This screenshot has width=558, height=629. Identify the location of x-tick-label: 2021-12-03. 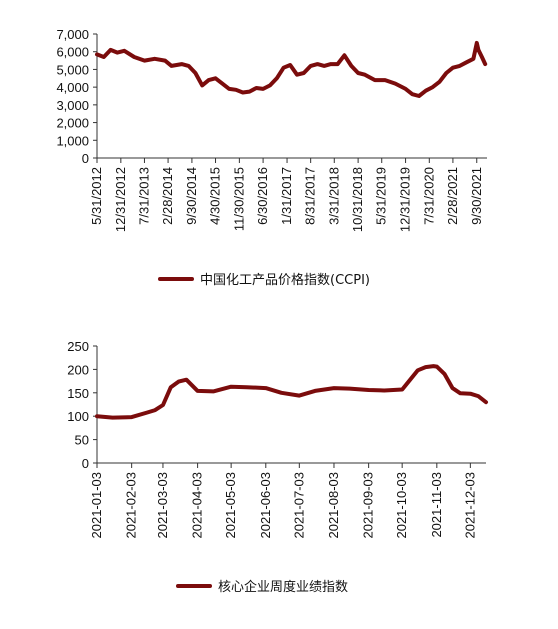
(469, 505).